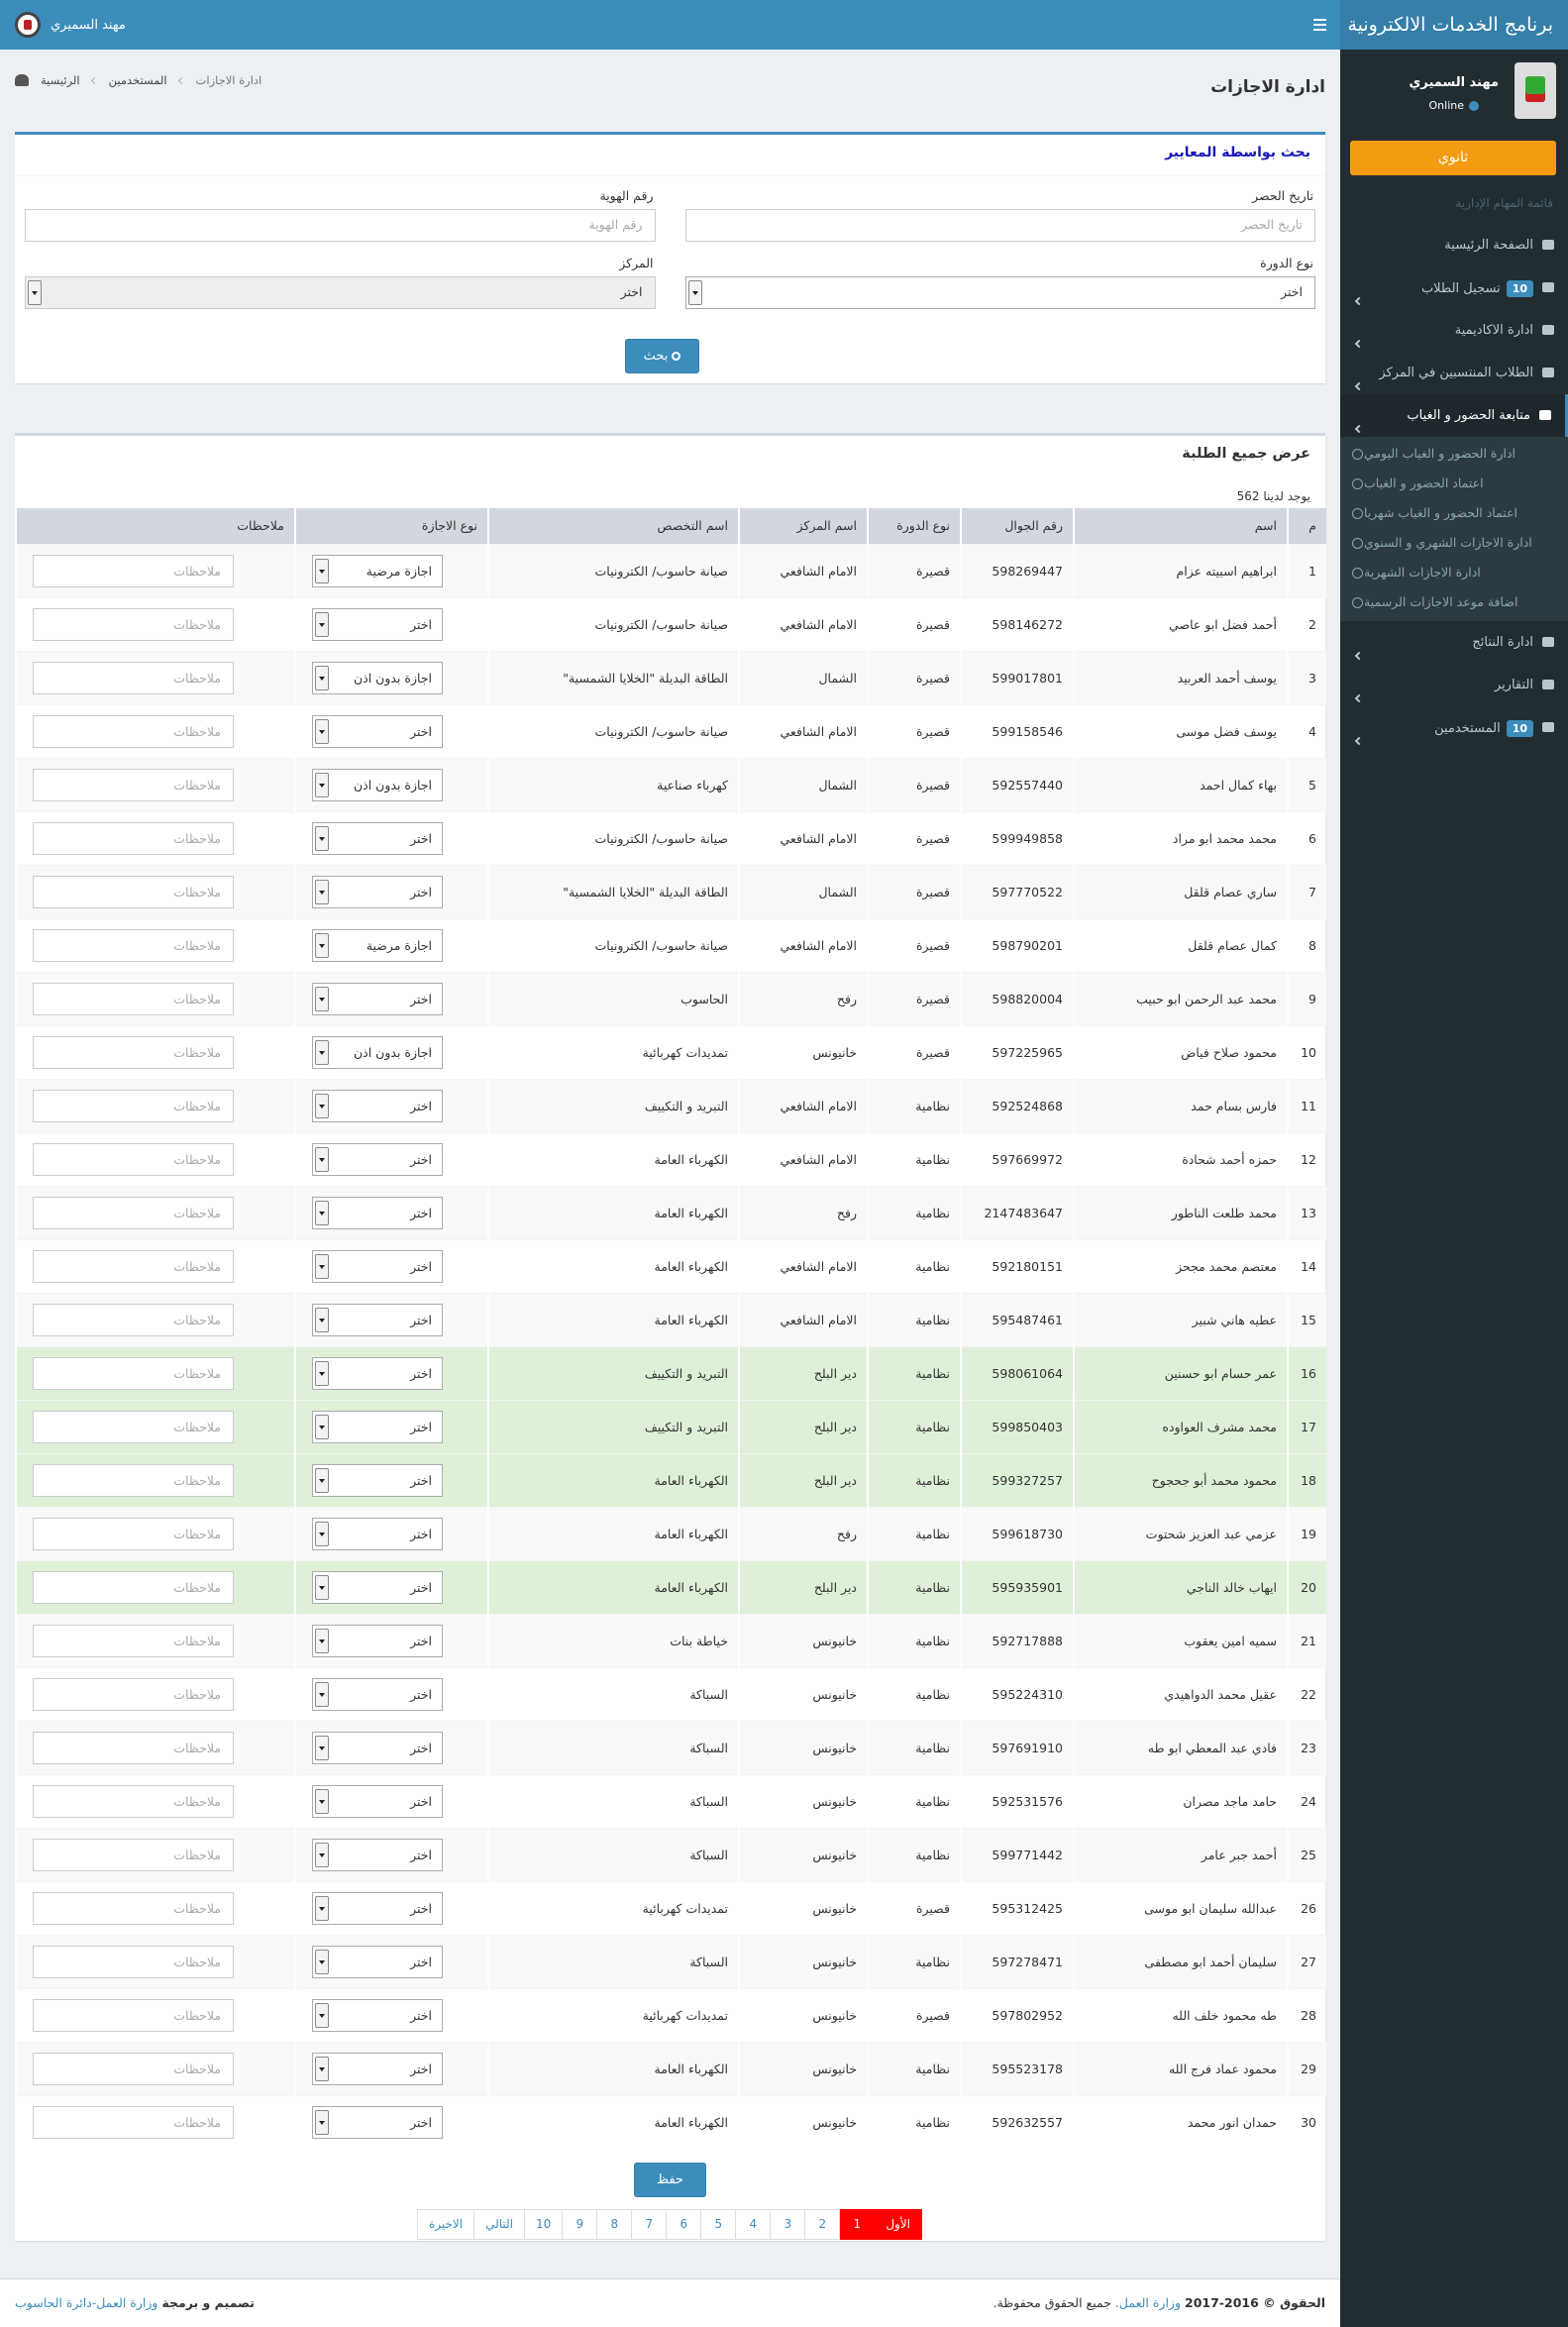 The height and width of the screenshot is (2327, 1568). What do you see at coordinates (670, 2180) in the screenshot?
I see `save-button: حفظ` at bounding box center [670, 2180].